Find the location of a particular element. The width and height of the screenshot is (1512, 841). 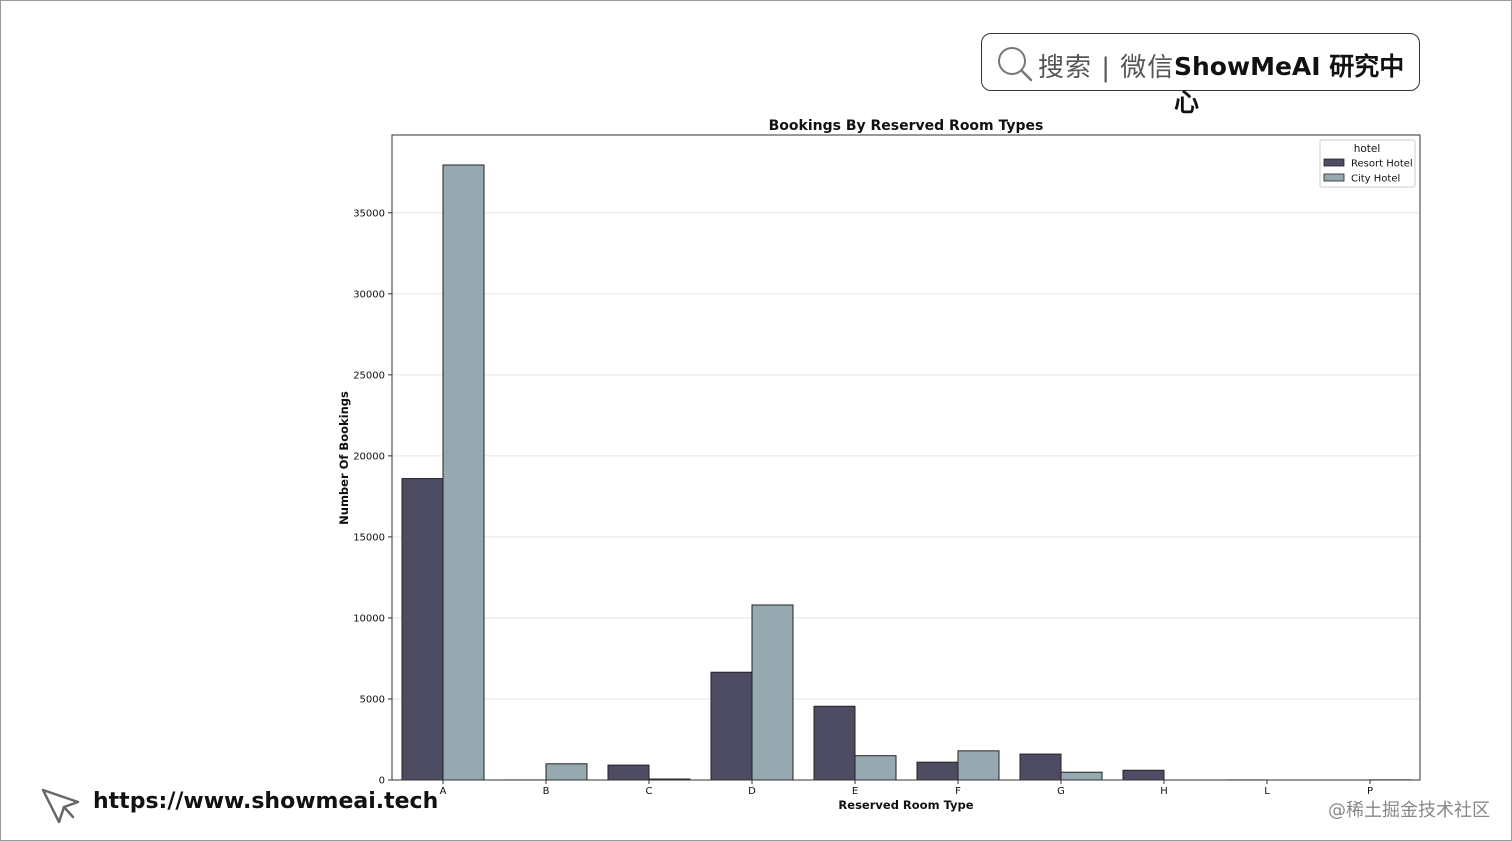

bar-resort-hotel-e is located at coordinates (834, 743).